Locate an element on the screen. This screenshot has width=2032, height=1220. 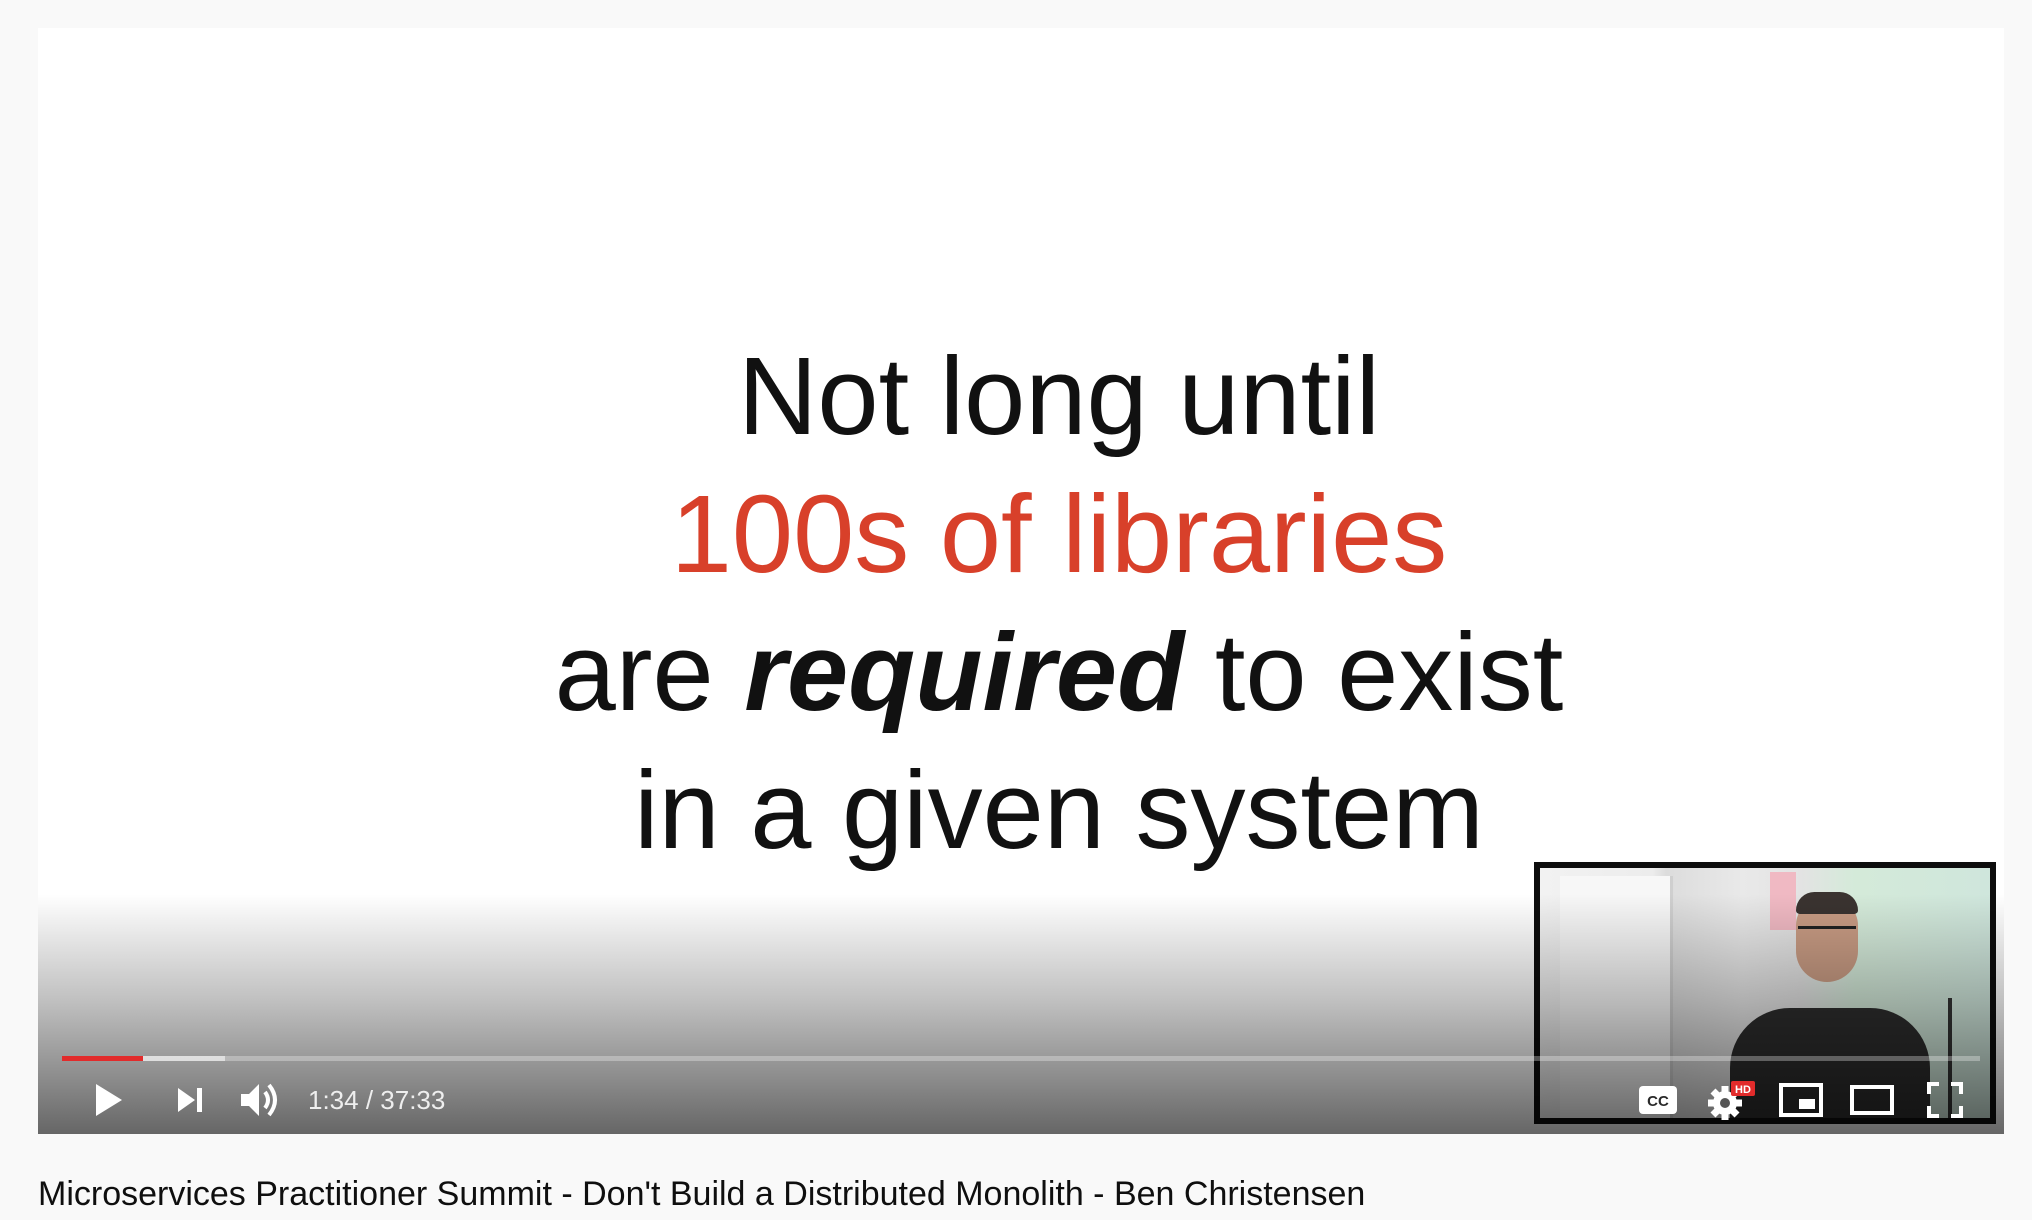
player-controls: 1:34 / 37:33 CC HD is located at coordinates (1021, 1100).